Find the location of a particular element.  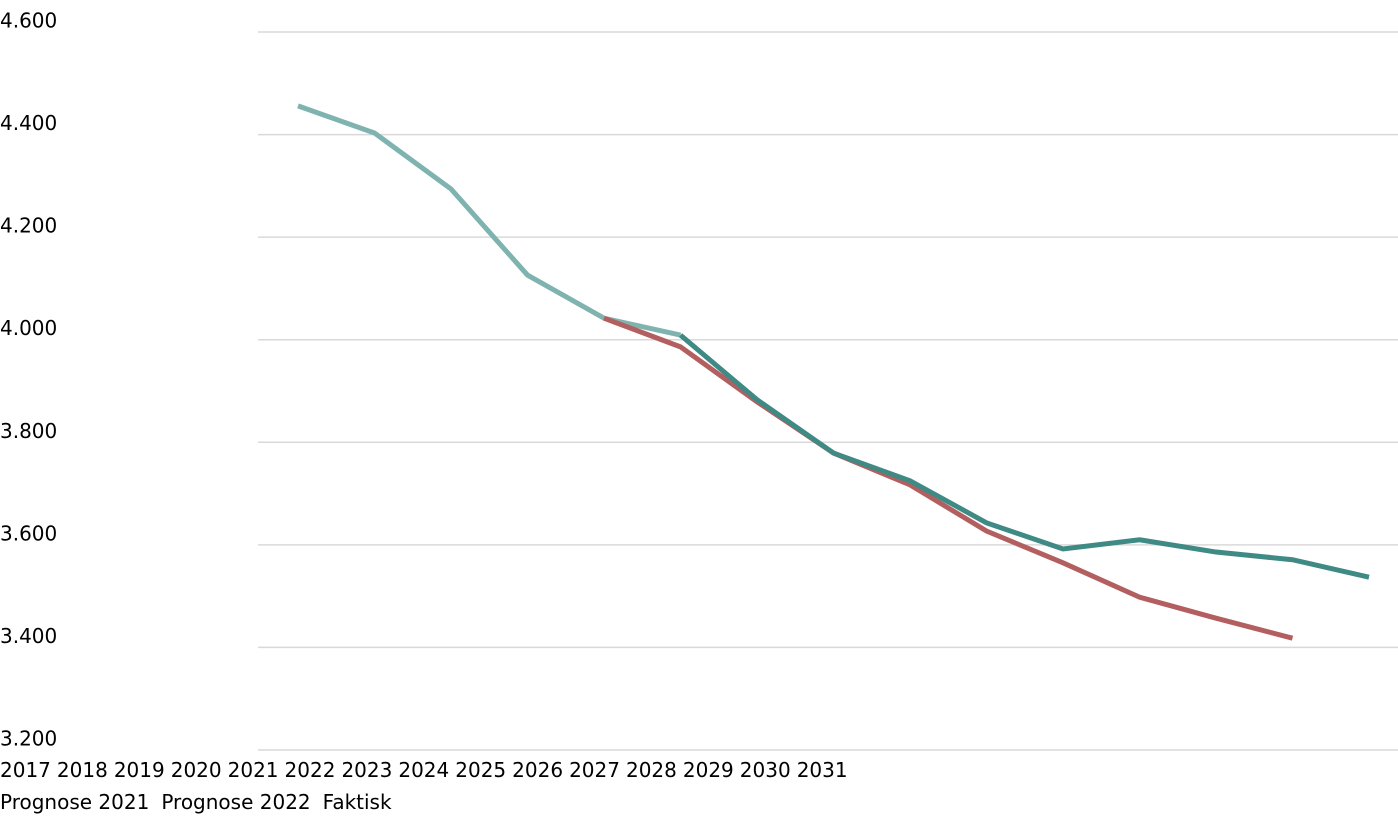

y-tick-label: 3.200 is located at coordinates (28, 739).